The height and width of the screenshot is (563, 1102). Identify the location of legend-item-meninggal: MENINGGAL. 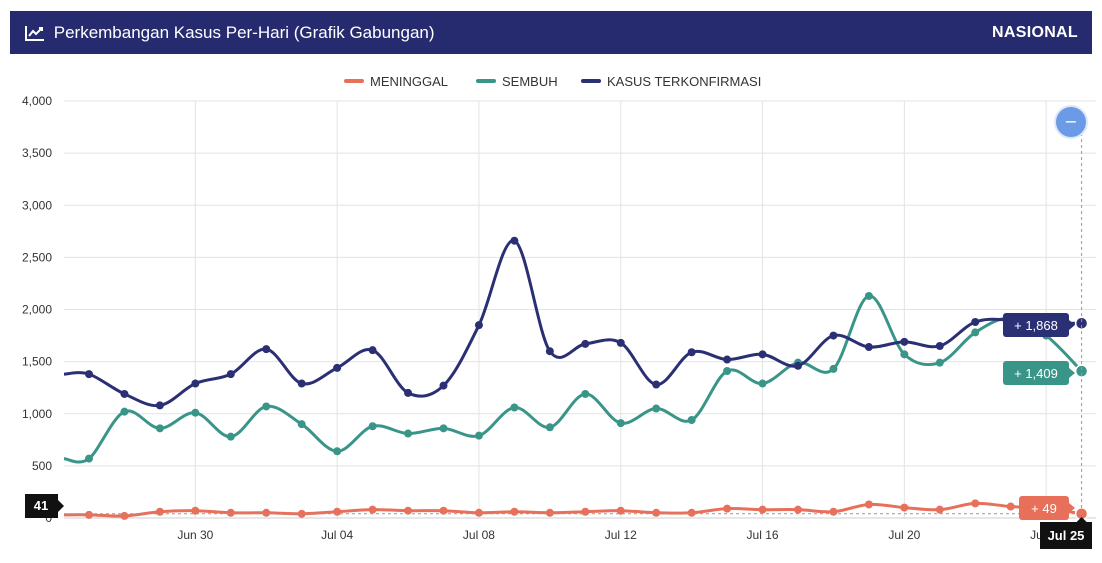
(396, 81).